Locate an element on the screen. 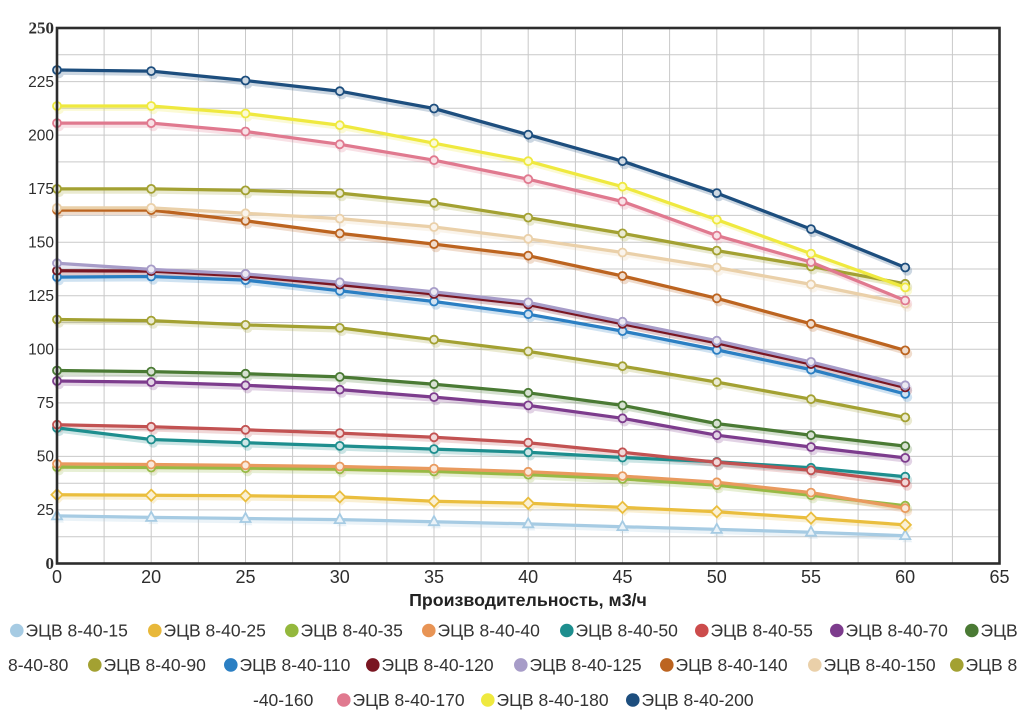 The height and width of the screenshot is (721, 1024). svg-text: ЭЦВ 8-40-90 is located at coordinates (155, 665).